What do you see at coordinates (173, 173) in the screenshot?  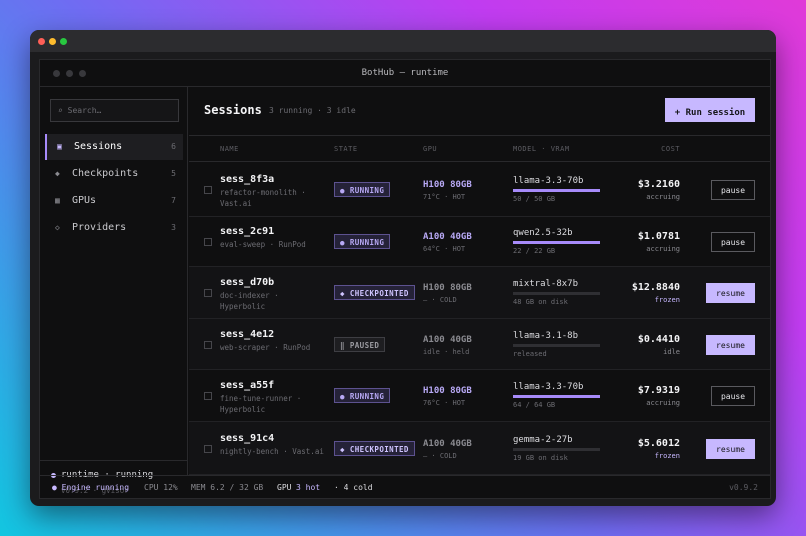 I see `sidebar-item-count: 5` at bounding box center [173, 173].